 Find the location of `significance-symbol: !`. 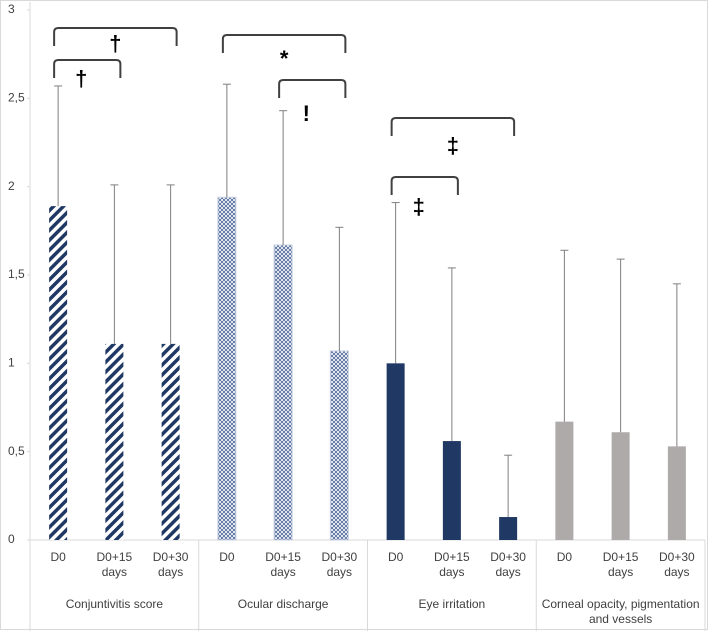

significance-symbol: ! is located at coordinates (306, 113).